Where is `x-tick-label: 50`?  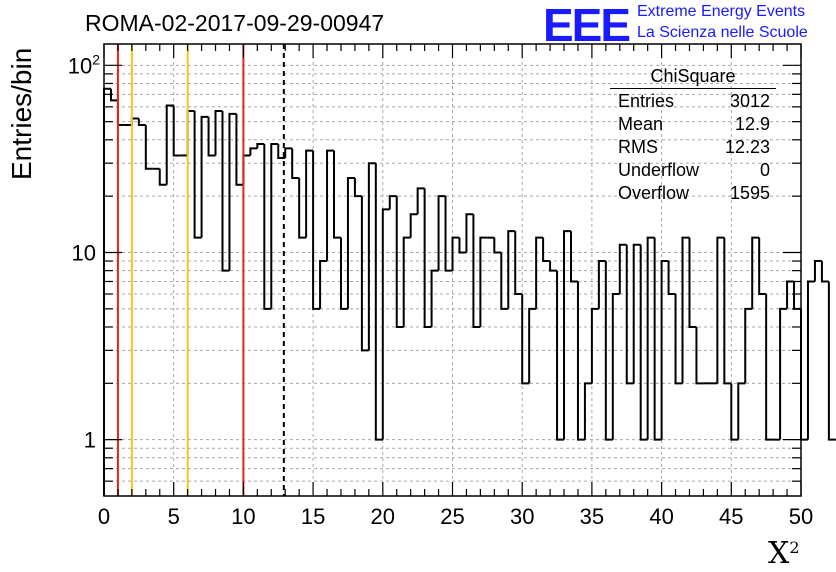 x-tick-label: 50 is located at coordinates (801, 516).